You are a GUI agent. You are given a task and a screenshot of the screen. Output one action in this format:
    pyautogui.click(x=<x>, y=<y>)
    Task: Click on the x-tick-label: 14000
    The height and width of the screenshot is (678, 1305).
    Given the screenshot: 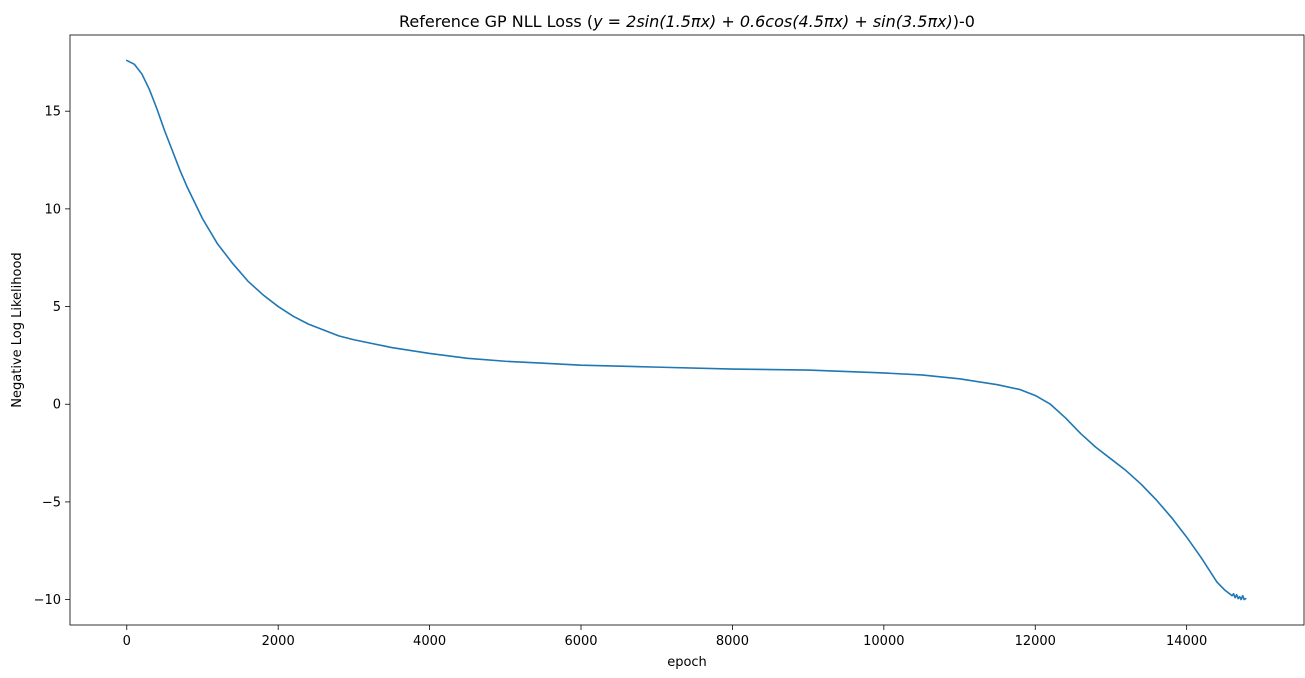 What is the action you would take?
    pyautogui.click(x=1186, y=641)
    